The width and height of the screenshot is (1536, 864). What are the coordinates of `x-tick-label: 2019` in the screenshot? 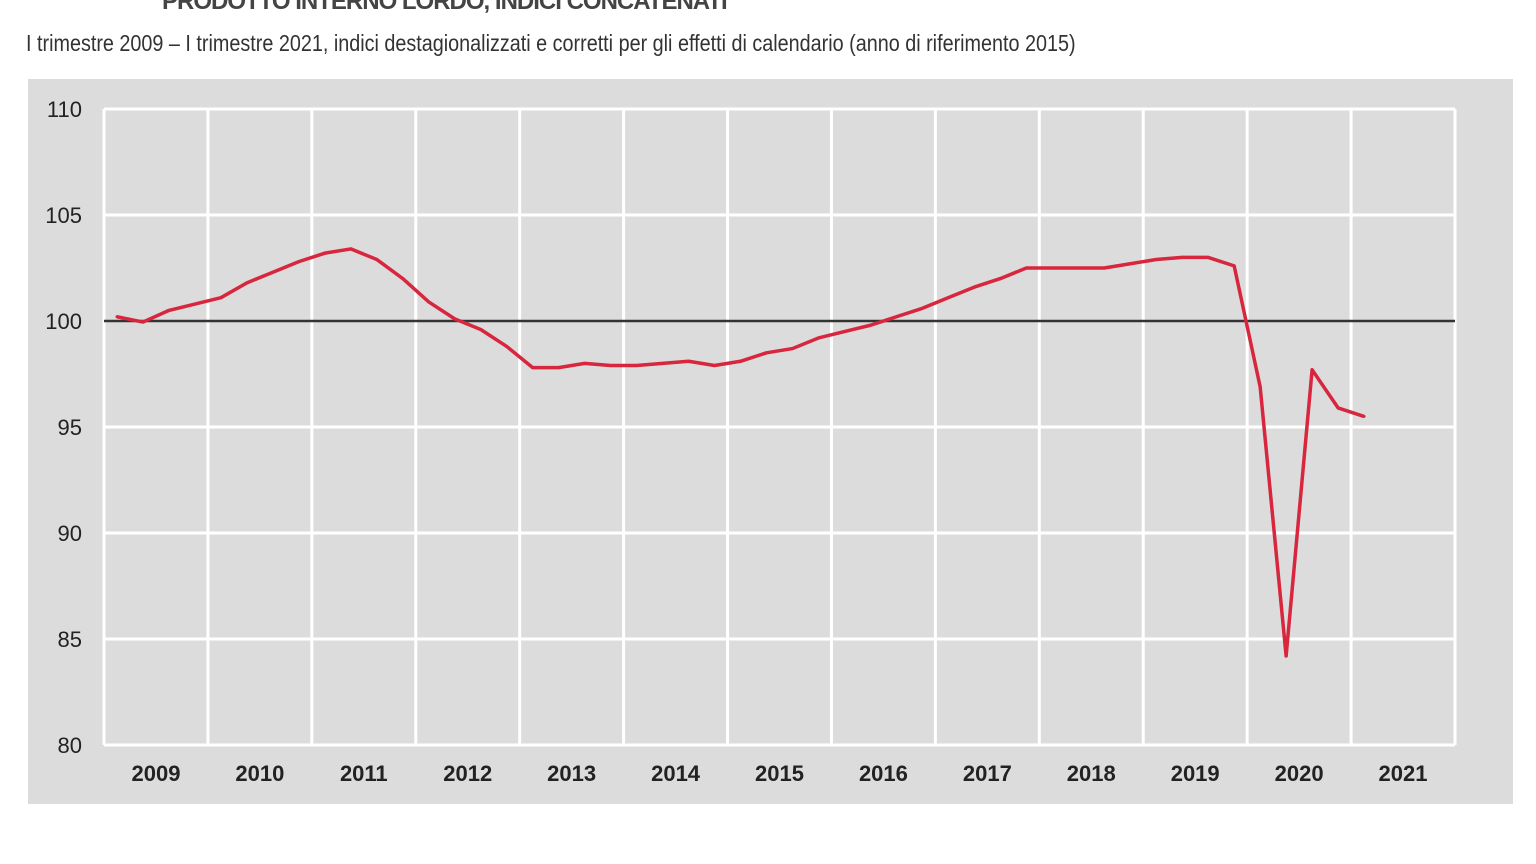 It's located at (1195, 773).